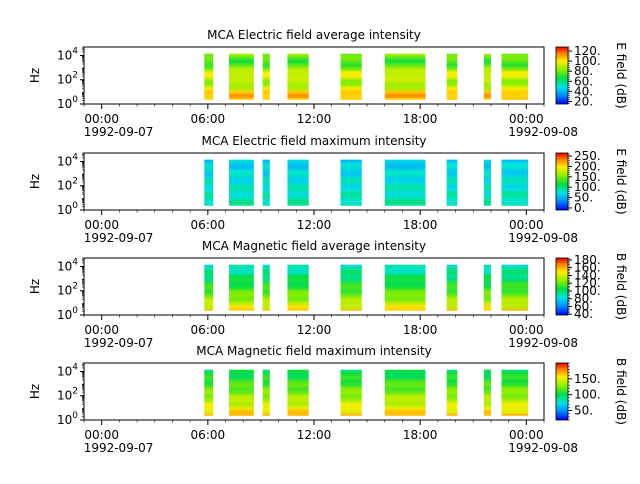 The width and height of the screenshot is (640, 484). Describe the element at coordinates (314, 246) in the screenshot. I see `panel-title: MCA Magnetic field average intensity` at that location.